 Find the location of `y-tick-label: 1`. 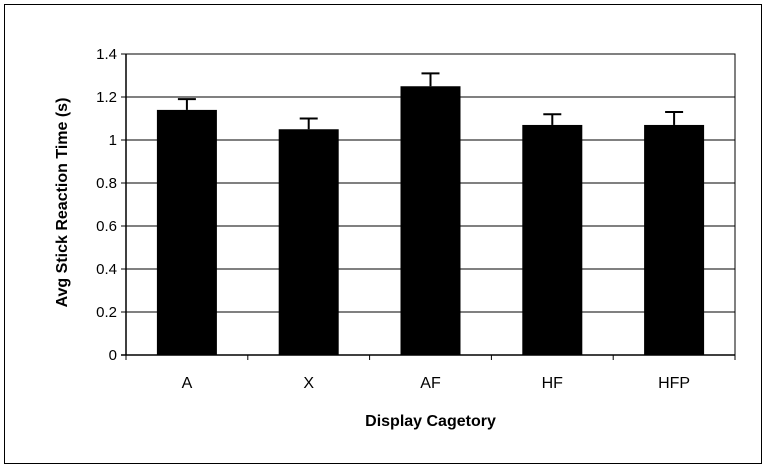

y-tick-label: 1 is located at coordinates (113, 140).